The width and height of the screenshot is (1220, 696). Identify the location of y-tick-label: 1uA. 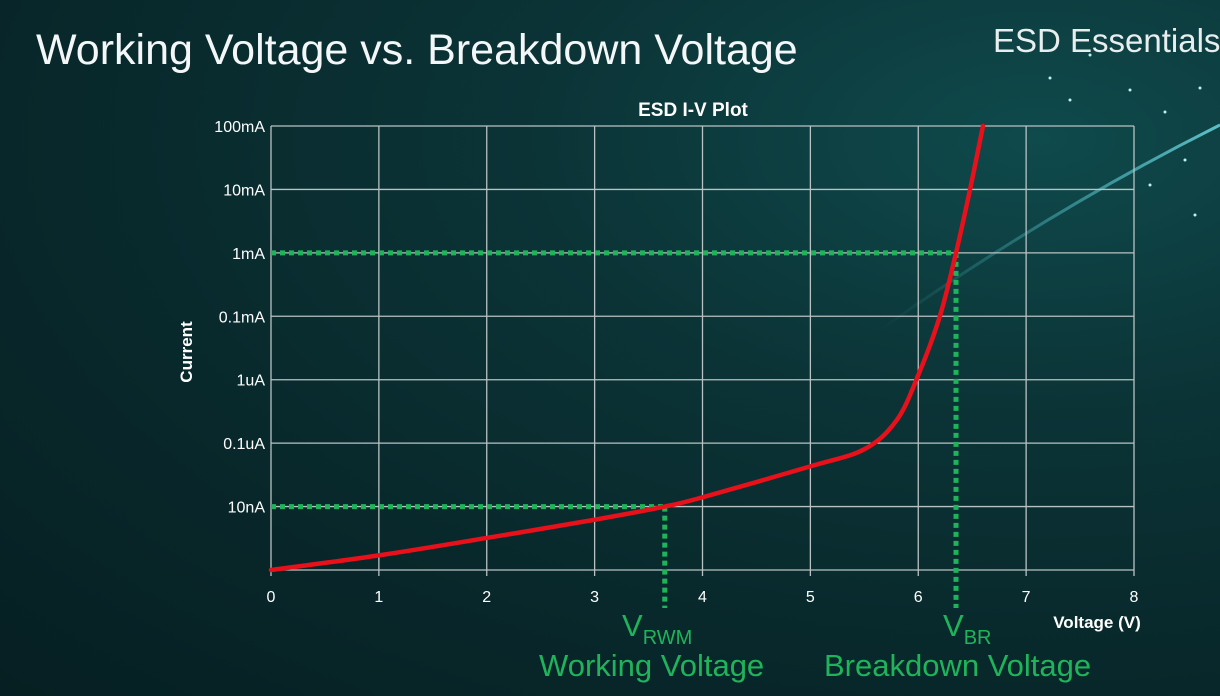
(251, 381).